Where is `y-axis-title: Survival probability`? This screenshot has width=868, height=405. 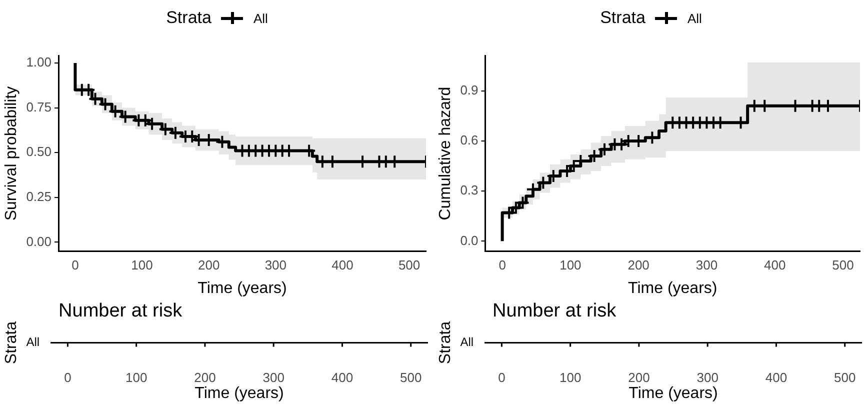
y-axis-title: Survival probability is located at coordinates (11, 153).